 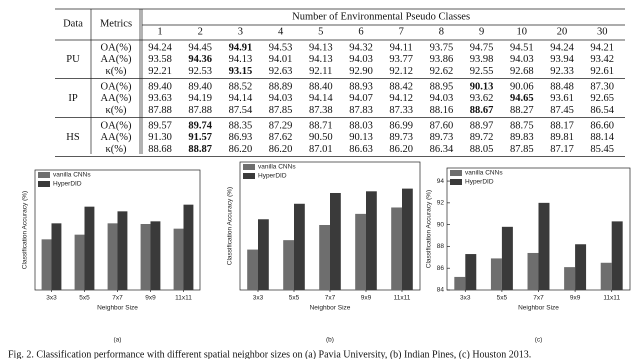 I want to click on cell: 87.29, so click(x=281, y=125).